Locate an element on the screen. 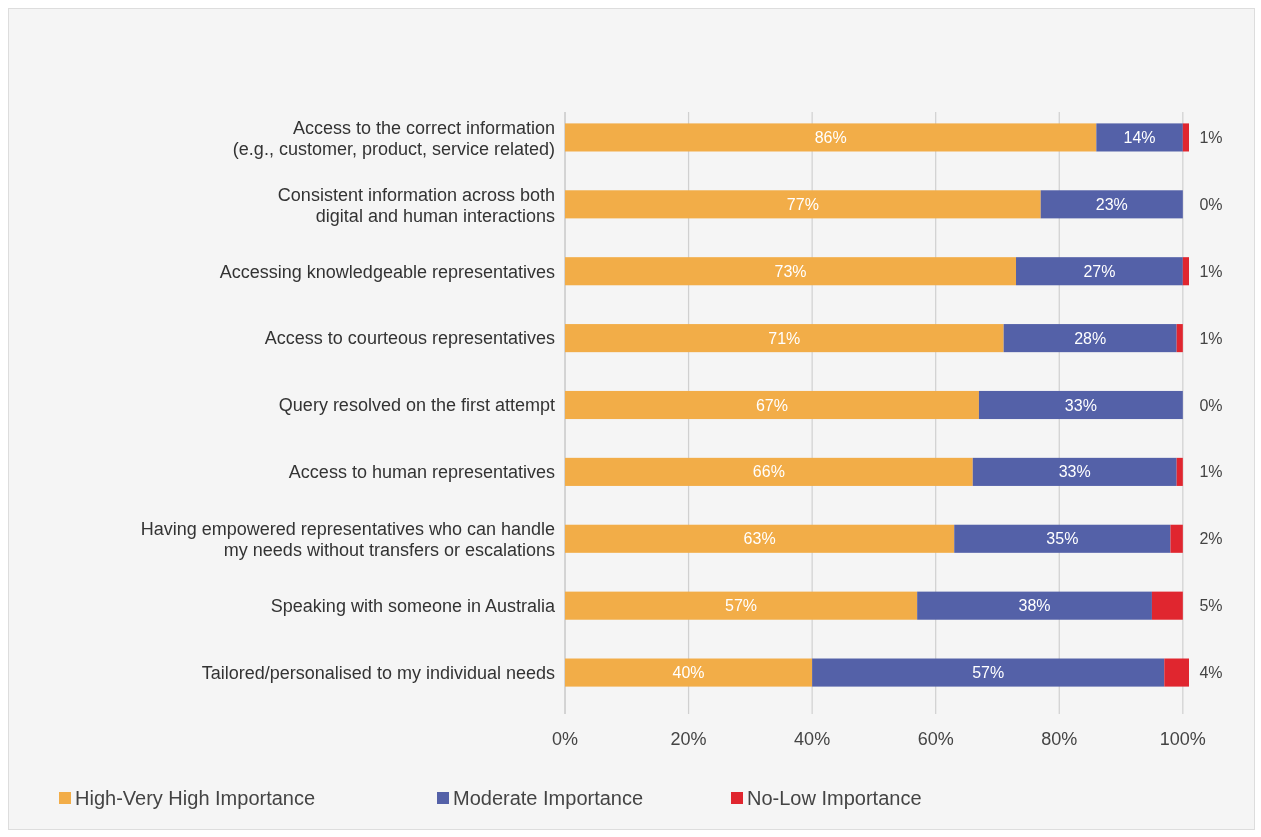  x-tick-label: 40% is located at coordinates (812, 739).